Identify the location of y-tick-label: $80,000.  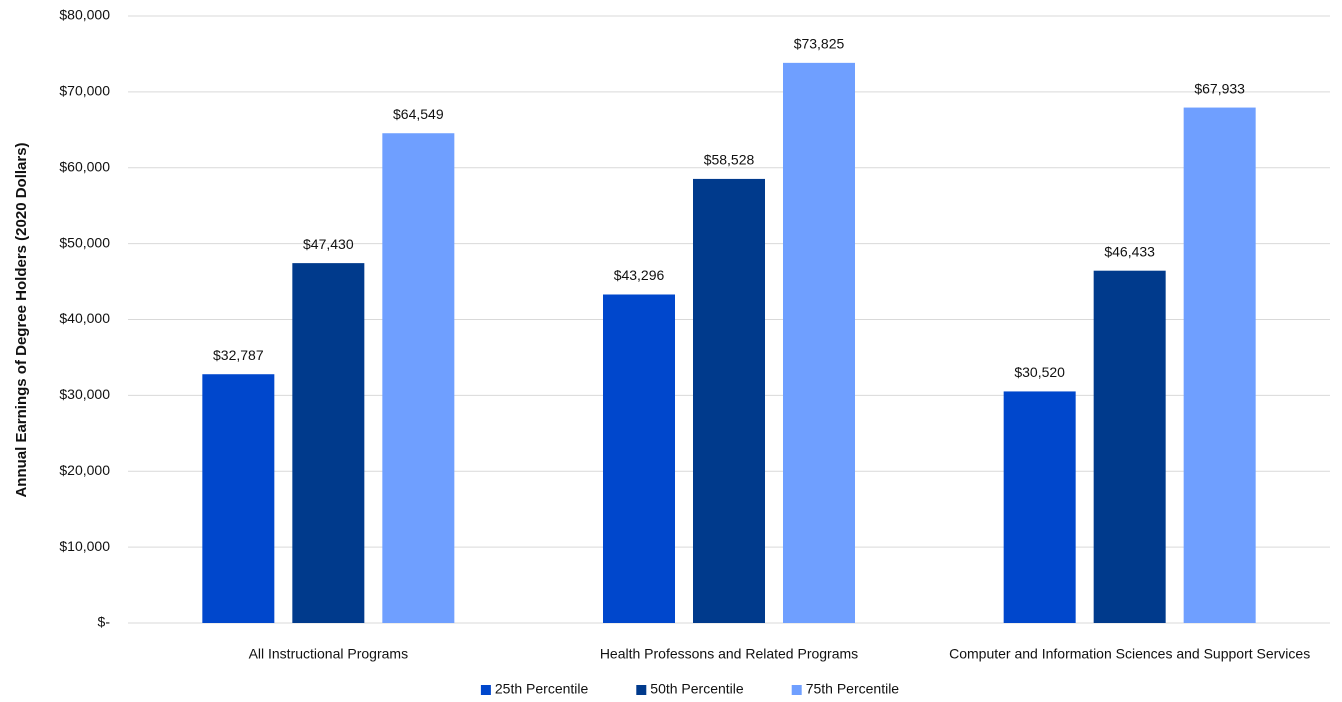
(84, 15).